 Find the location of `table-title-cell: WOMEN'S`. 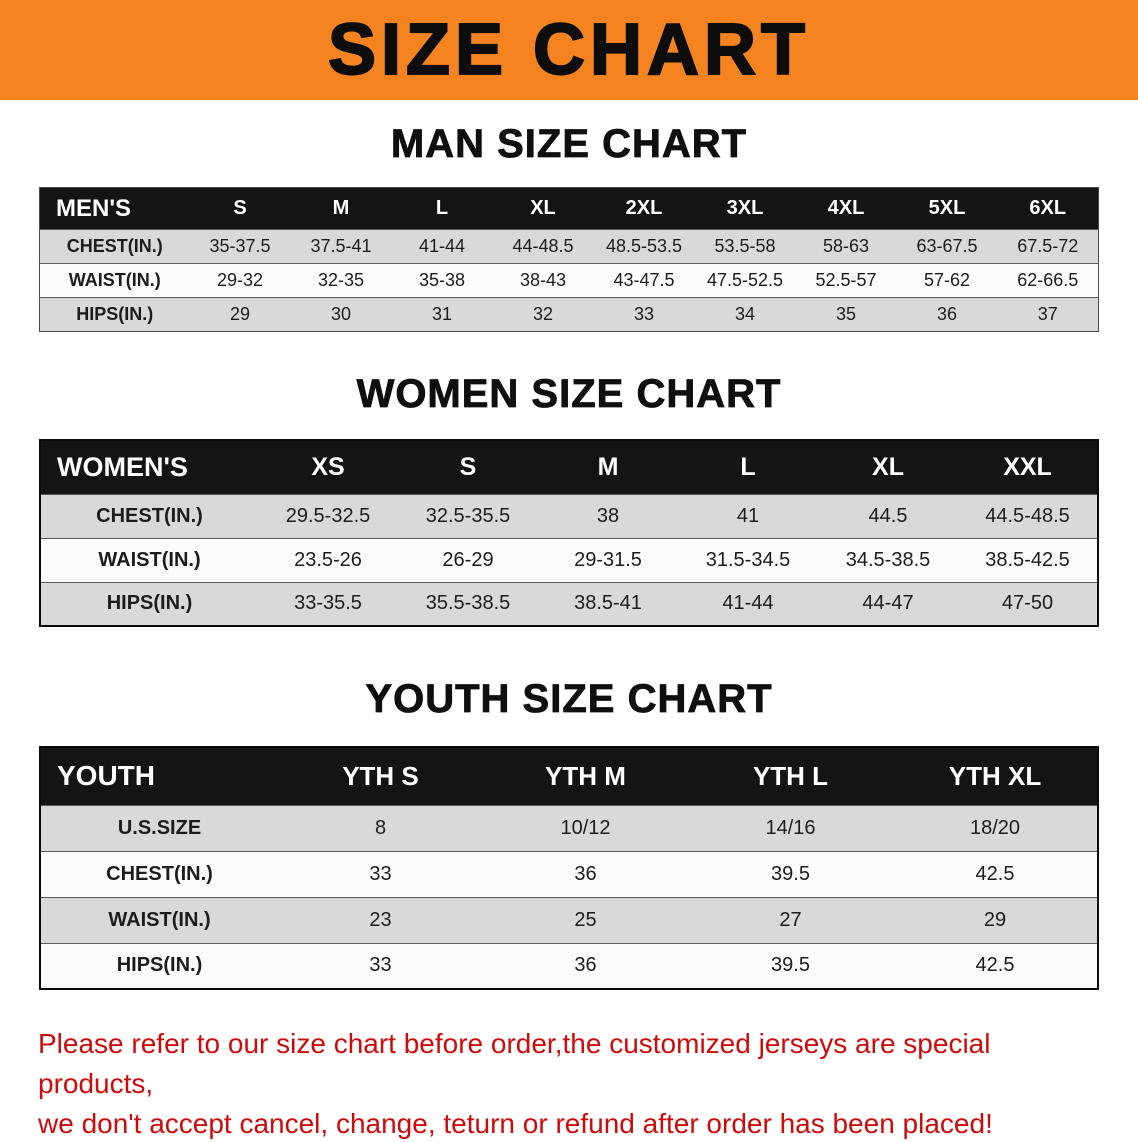

table-title-cell: WOMEN'S is located at coordinates (149, 467).